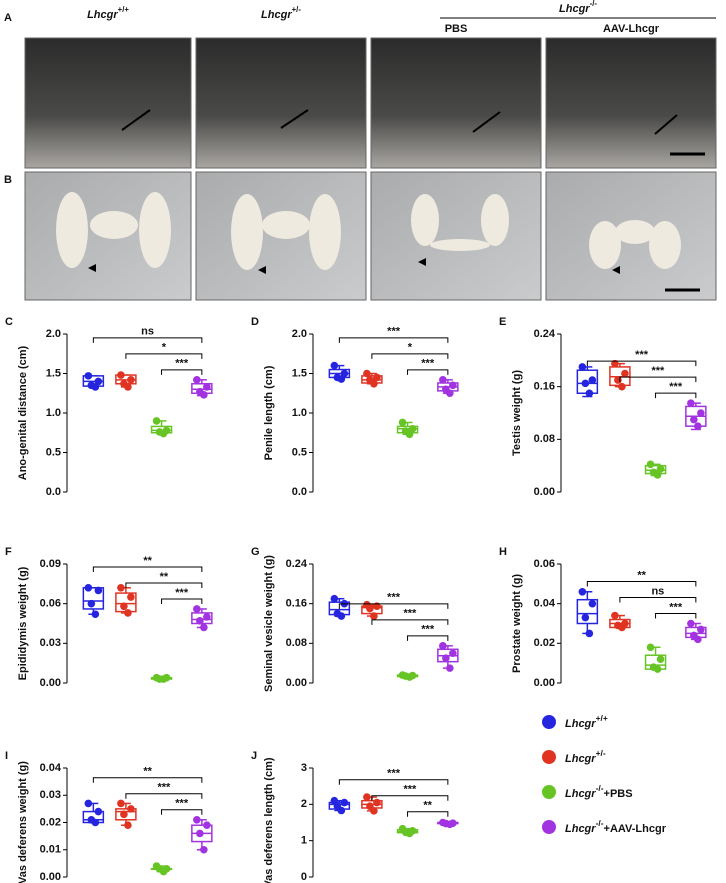 Image resolution: width=726 pixels, height=883 pixels. I want to click on genotype-label: Lhcgr+/-, so click(585, 756).